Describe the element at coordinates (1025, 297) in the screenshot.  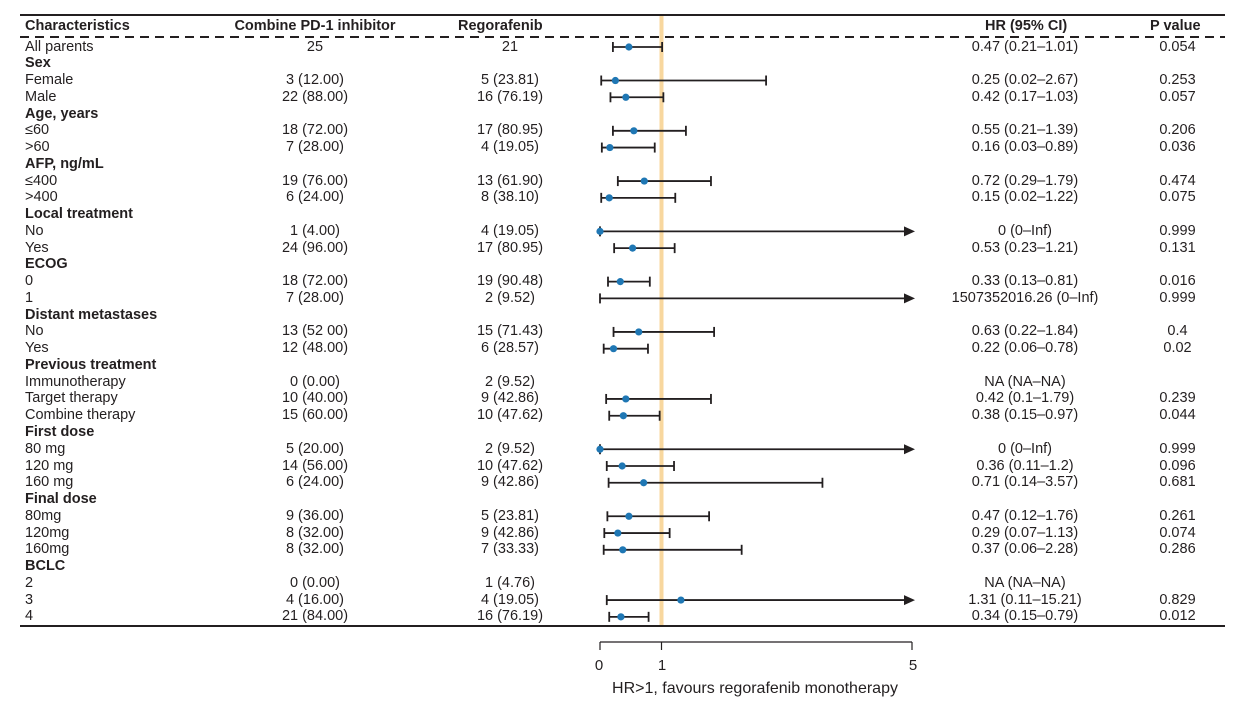
I see `hr-ci-text: 1507352016.26 (0–Inf)` at that location.